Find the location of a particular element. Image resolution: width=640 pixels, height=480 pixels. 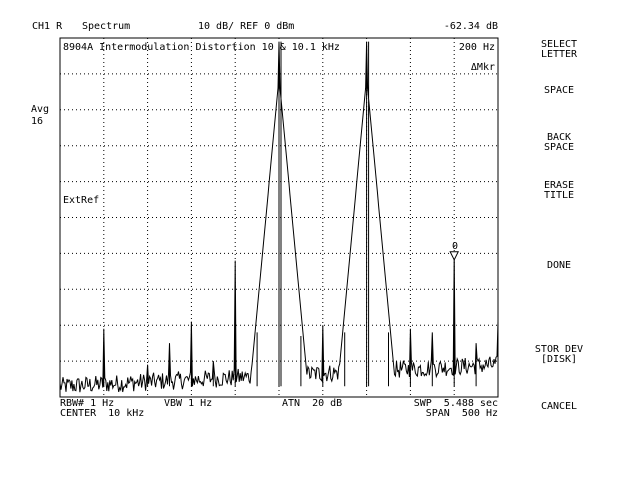

center-freq-label: CENTER 10 kHz is located at coordinates (102, 413).